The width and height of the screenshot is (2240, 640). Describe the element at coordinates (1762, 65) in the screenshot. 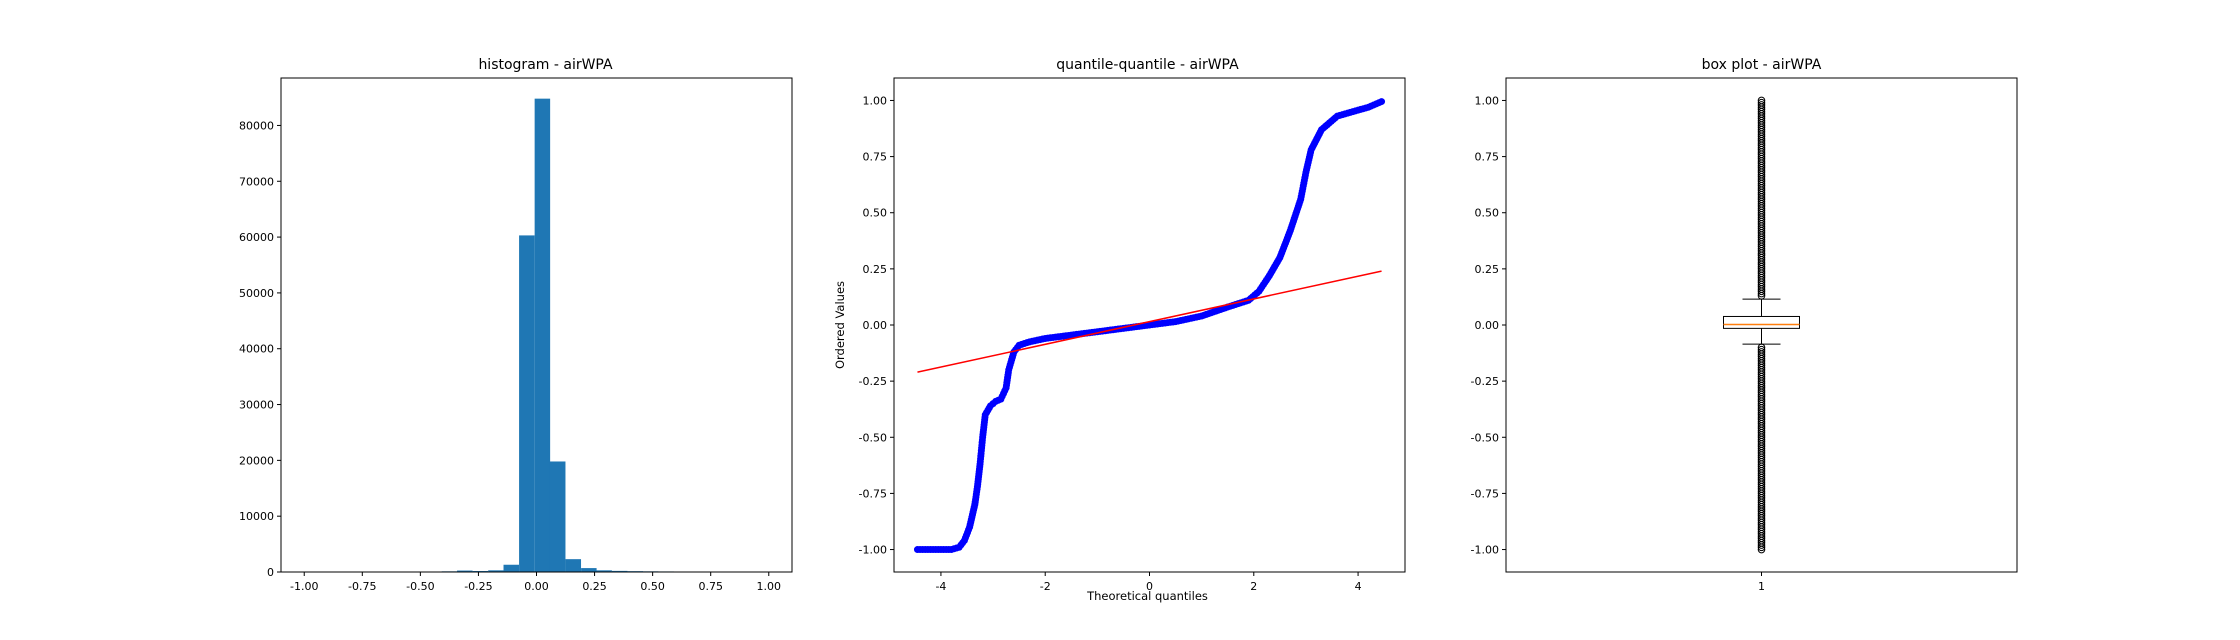

I see `boxplot-title: box plot - airWPA` at that location.